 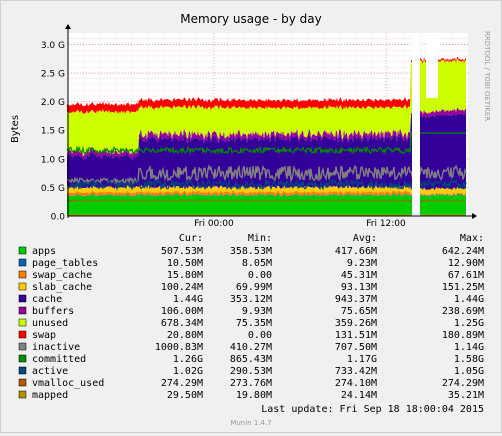 I want to click on area-apps, so click(x=266, y=204).